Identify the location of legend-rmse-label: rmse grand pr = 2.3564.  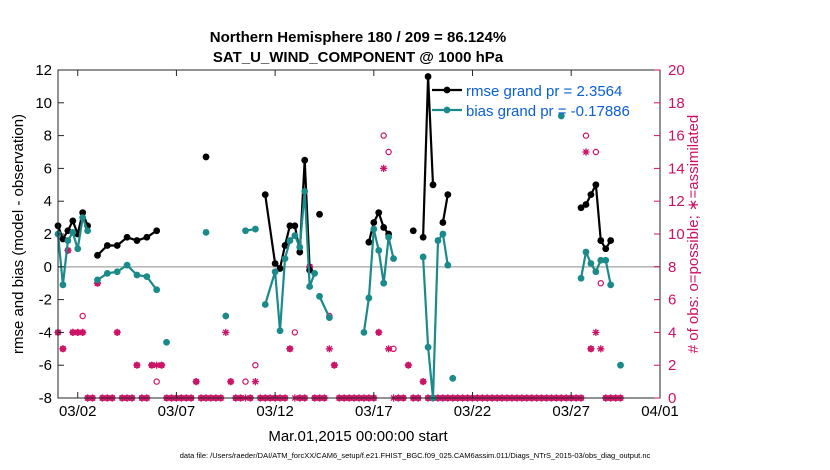
(544, 91).